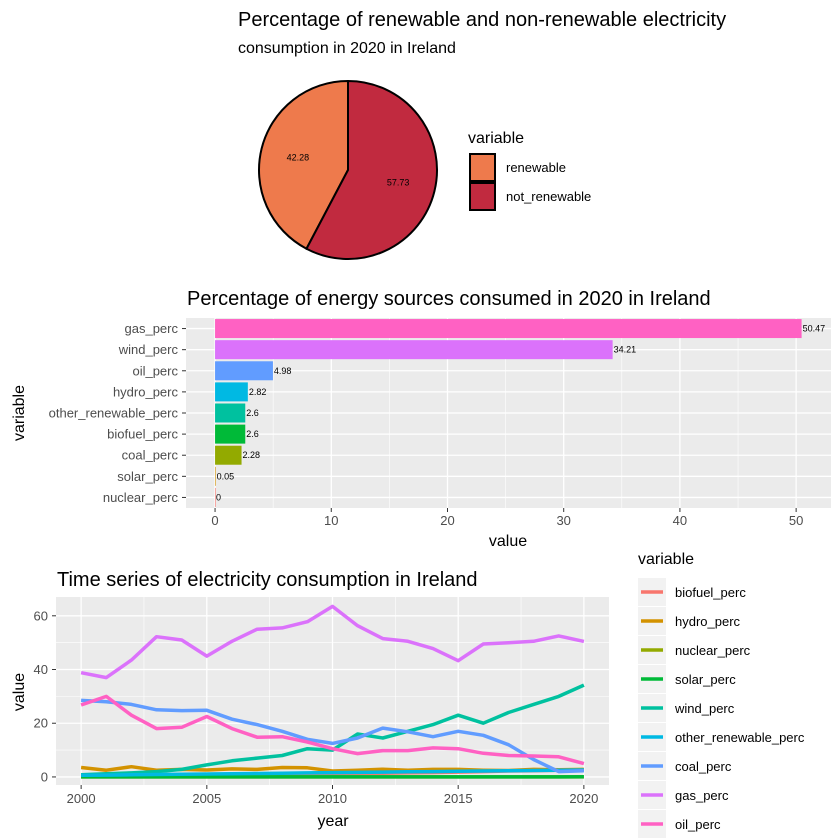 This screenshot has height=840, width=840. Describe the element at coordinates (148, 349) in the screenshot. I see `bar-category-label: wind_perc` at that location.